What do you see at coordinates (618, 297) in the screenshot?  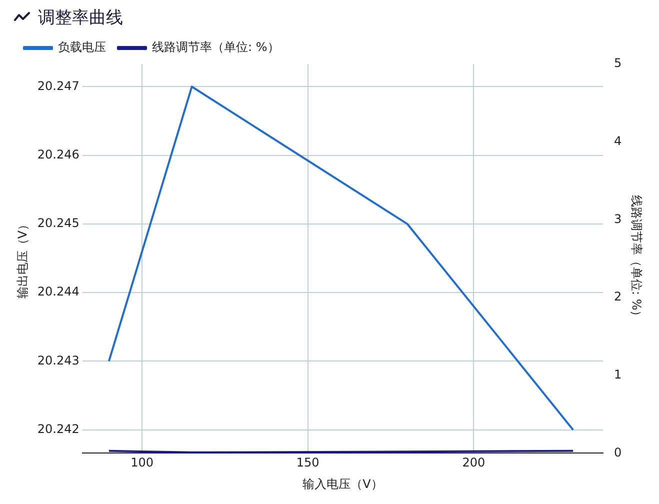 I see `y2-tick-label: 2` at bounding box center [618, 297].